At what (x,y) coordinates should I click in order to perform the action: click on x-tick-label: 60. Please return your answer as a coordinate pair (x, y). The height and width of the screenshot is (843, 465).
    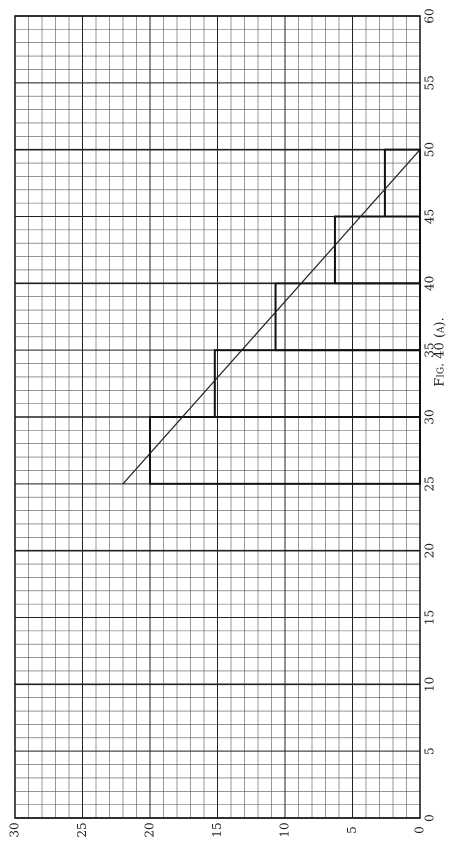
    Looking at the image, I should click on (430, 15).